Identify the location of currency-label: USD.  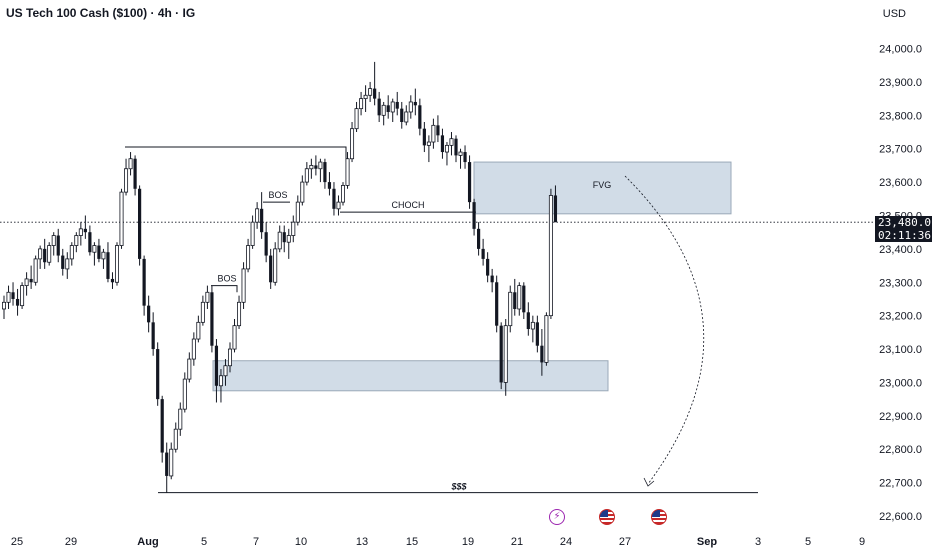
(894, 14).